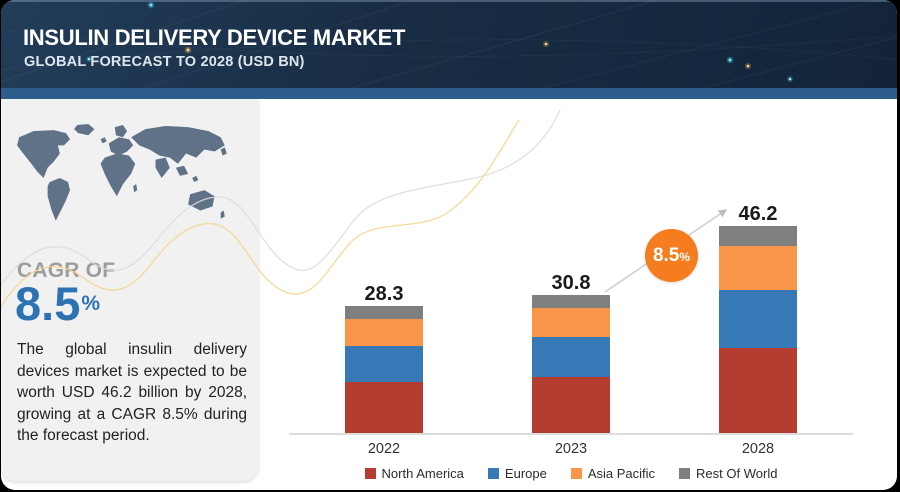  I want to click on legend-item-europe: Europe, so click(517, 473).